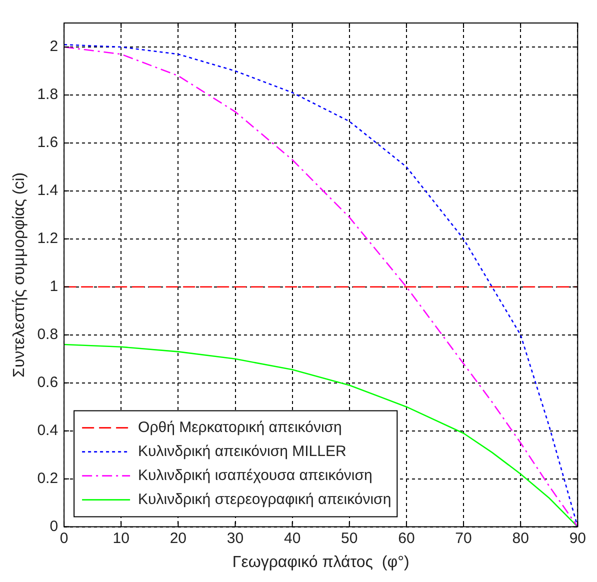 The image size is (597, 582). What do you see at coordinates (47, 478) in the screenshot?
I see `y-tick-label: 0.2` at bounding box center [47, 478].